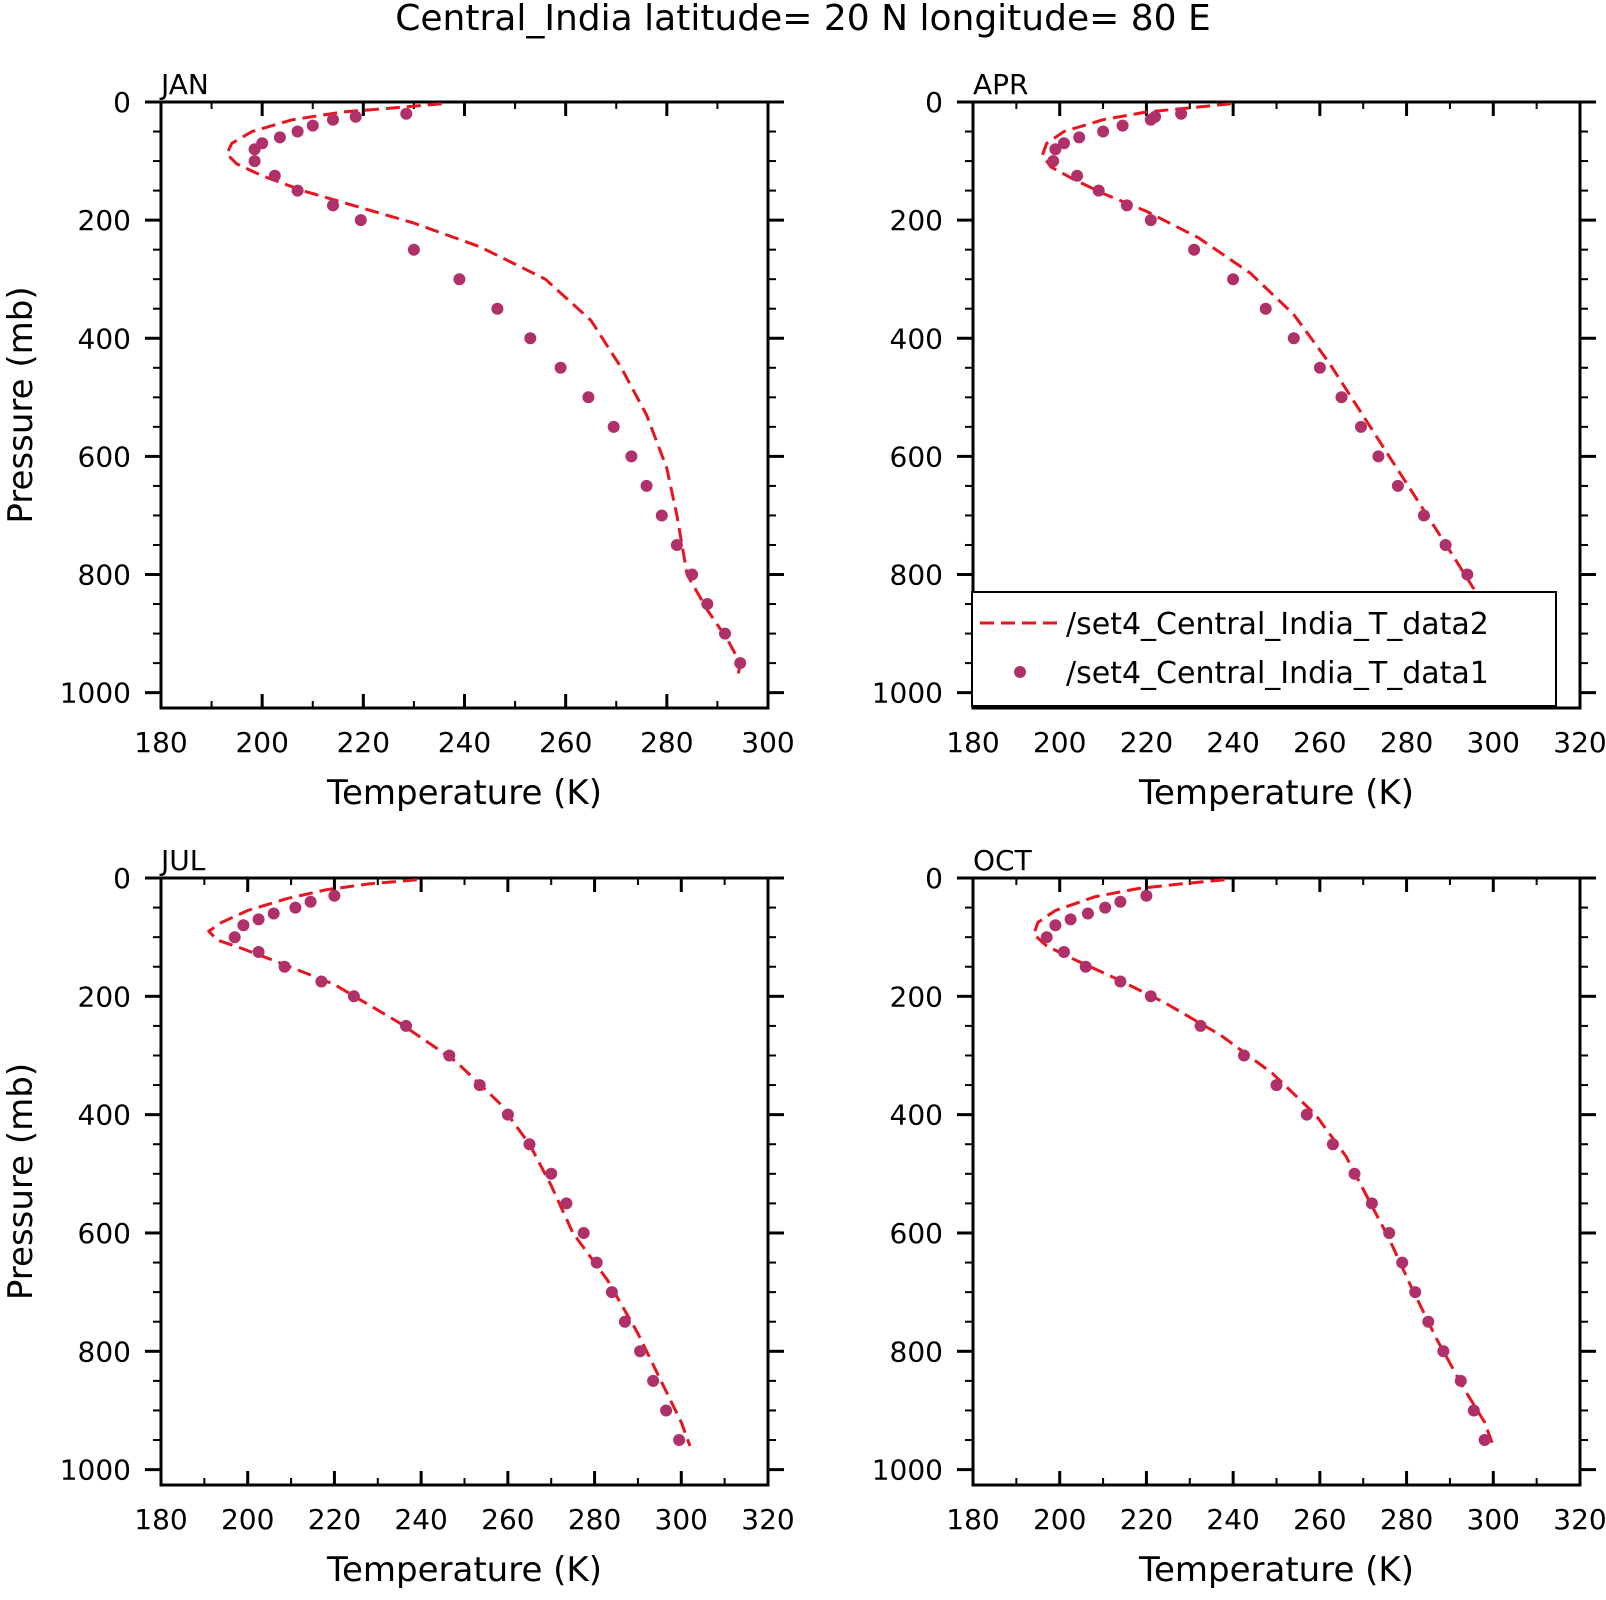  What do you see at coordinates (464, 793) in the screenshot?
I see `x-axis-label: Temperature (K)` at bounding box center [464, 793].